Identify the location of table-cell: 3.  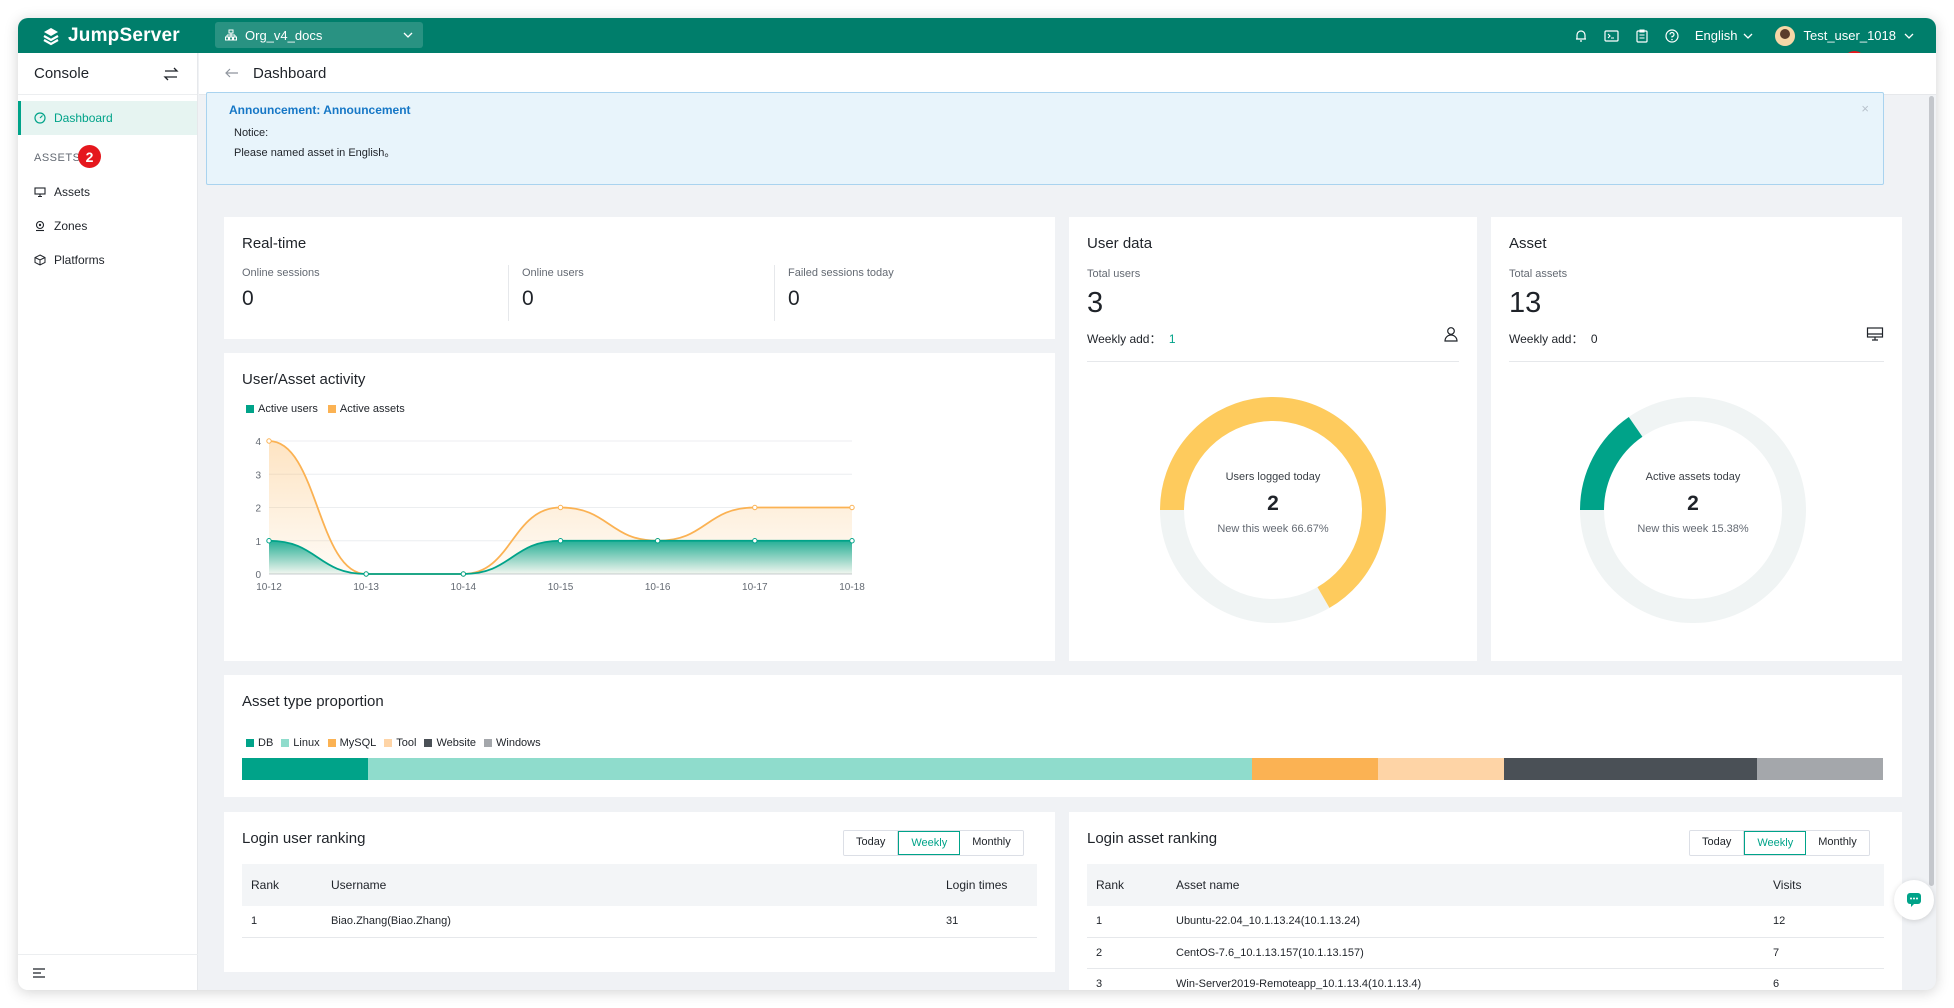
(1127, 979).